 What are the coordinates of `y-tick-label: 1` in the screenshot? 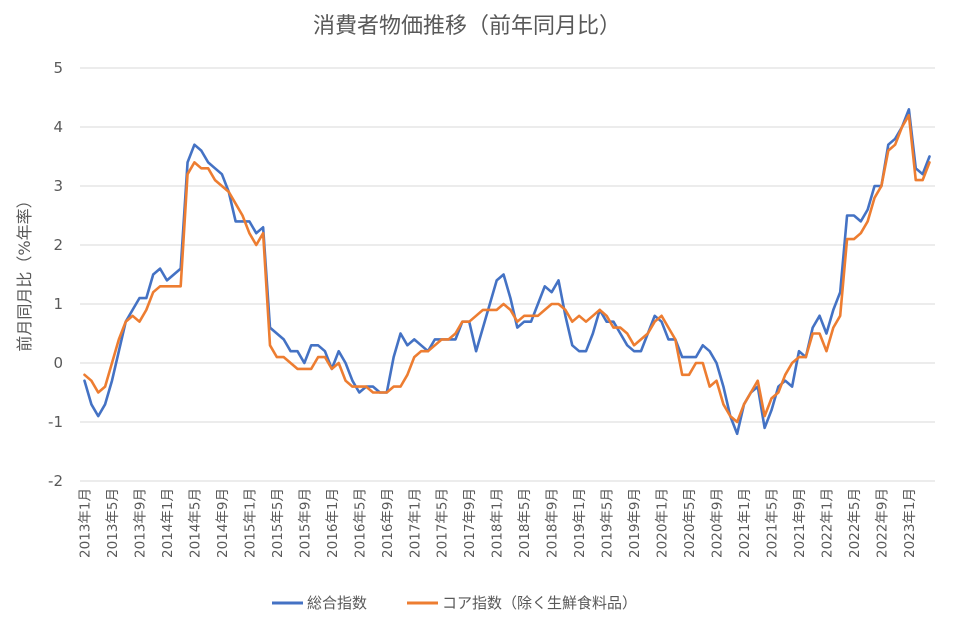 It's located at (58, 304).